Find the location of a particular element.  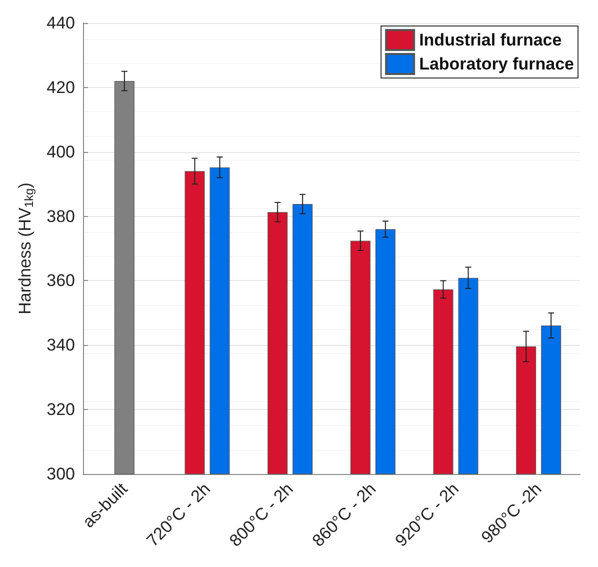

y-tick-label: 420 is located at coordinates (60, 87).